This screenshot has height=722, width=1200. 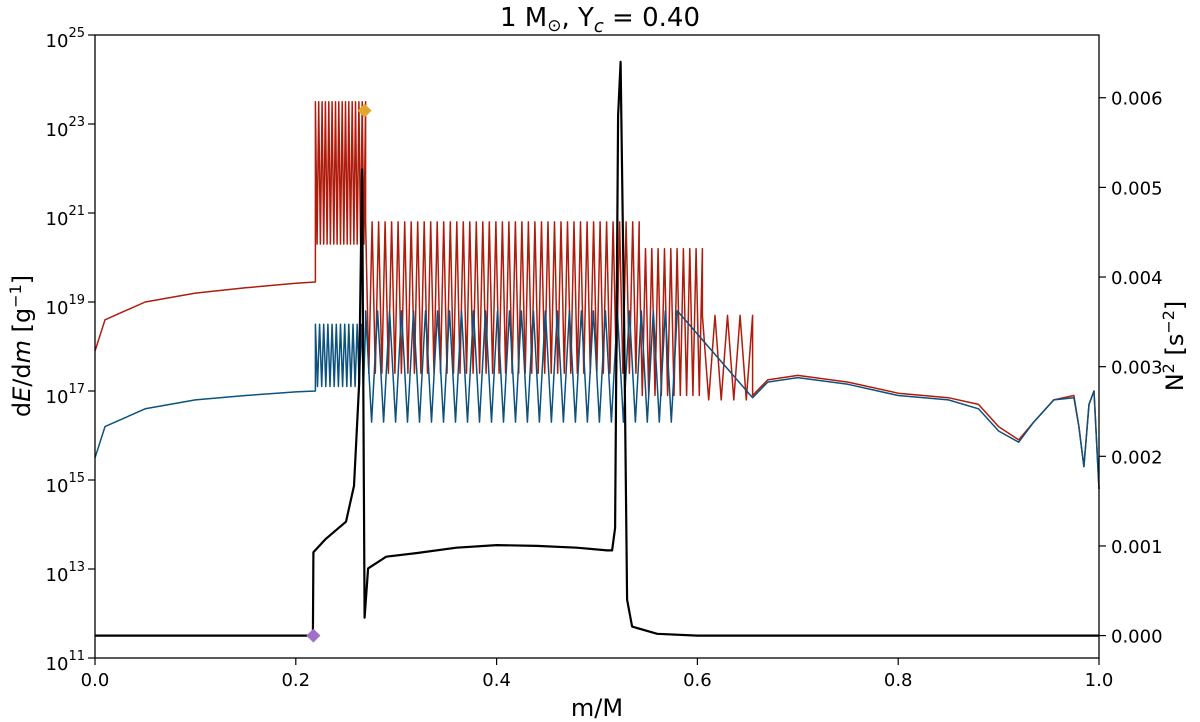 What do you see at coordinates (1174, 346) in the screenshot?
I see `right-y-axis-label: N2 [s−2]` at bounding box center [1174, 346].